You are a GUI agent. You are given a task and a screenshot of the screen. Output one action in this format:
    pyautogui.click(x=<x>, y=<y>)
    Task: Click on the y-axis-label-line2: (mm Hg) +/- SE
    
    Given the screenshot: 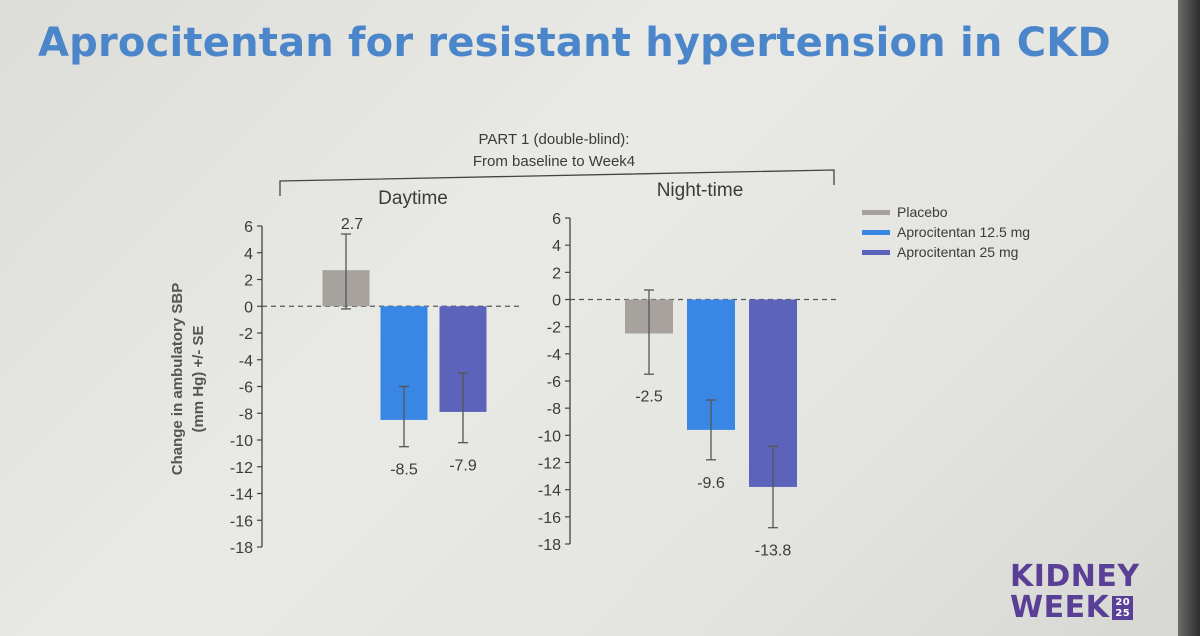 What is the action you would take?
    pyautogui.click(x=198, y=378)
    